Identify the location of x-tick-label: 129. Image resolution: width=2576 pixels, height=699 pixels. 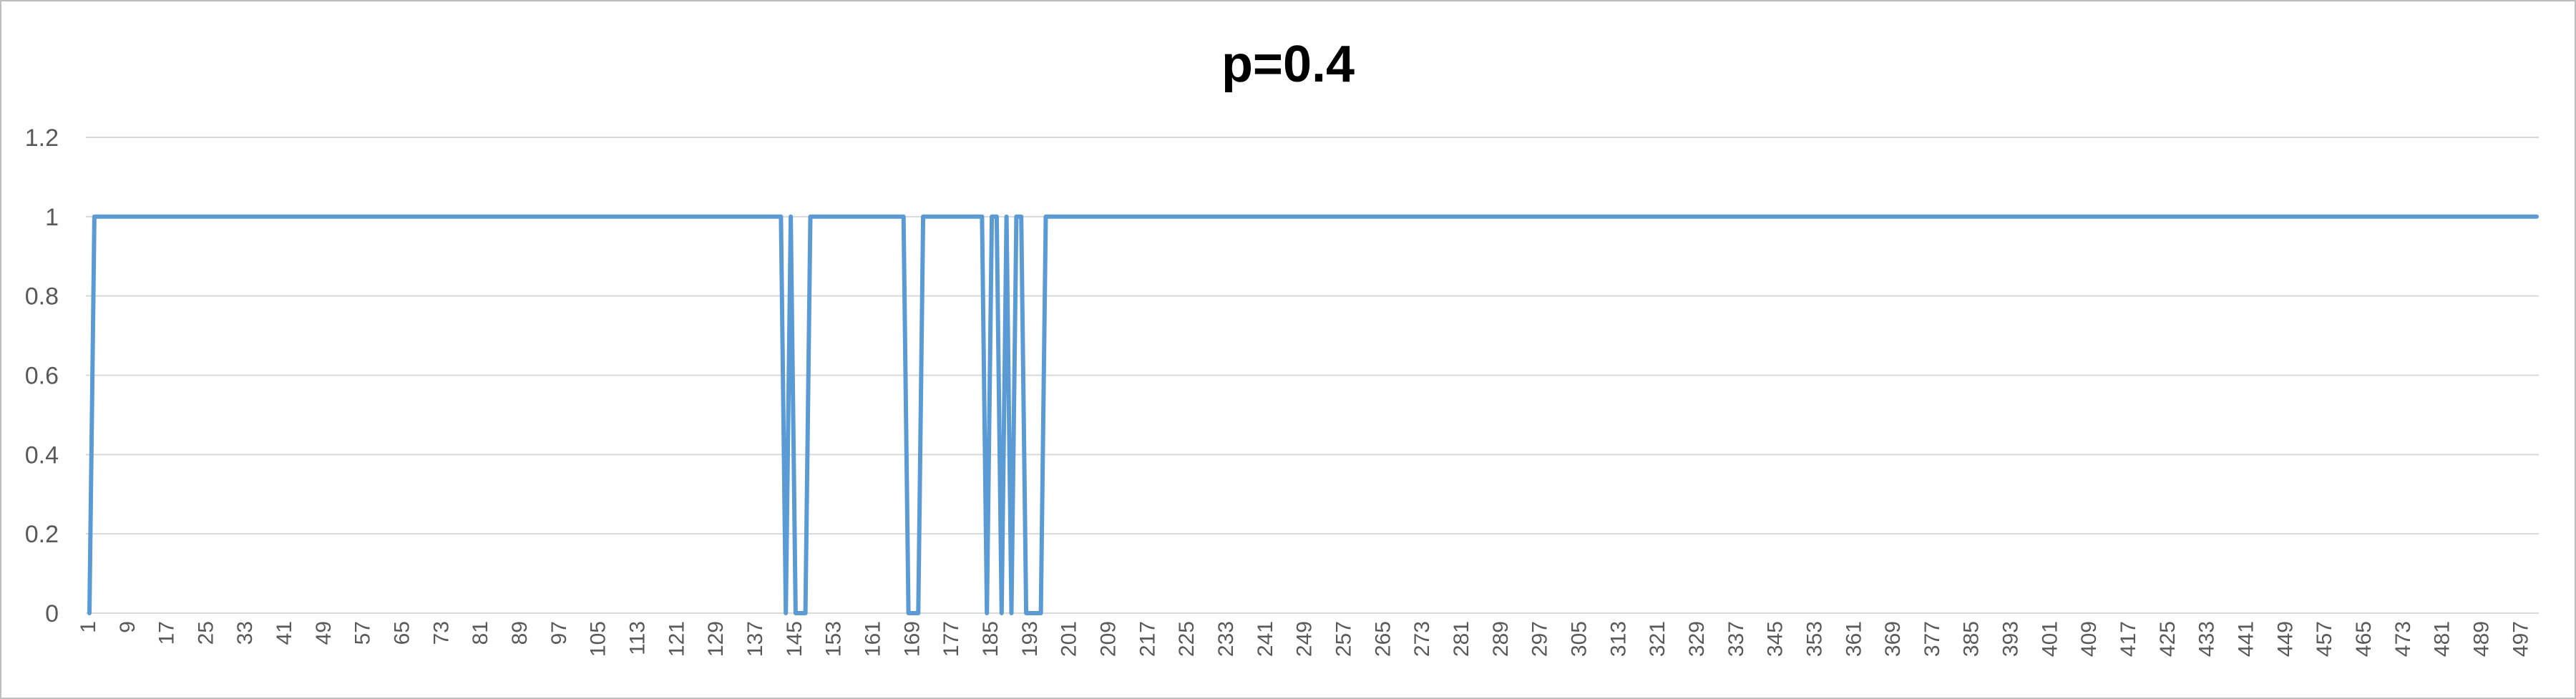
(716, 639).